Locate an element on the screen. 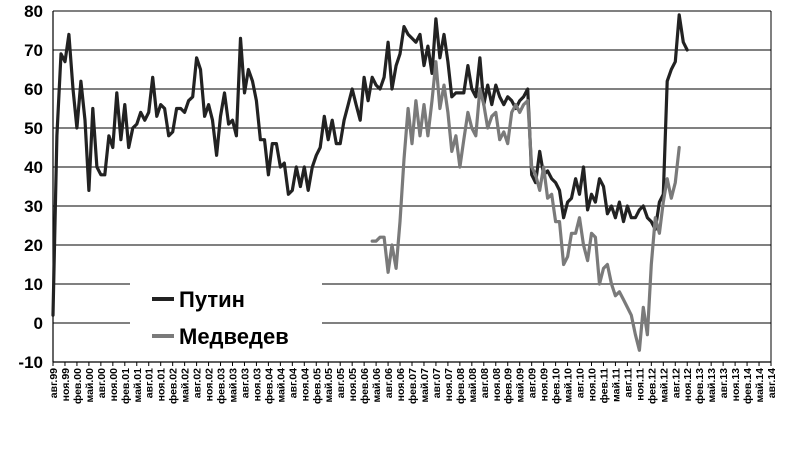  x-tick-label: фев.05 is located at coordinates (317, 386).